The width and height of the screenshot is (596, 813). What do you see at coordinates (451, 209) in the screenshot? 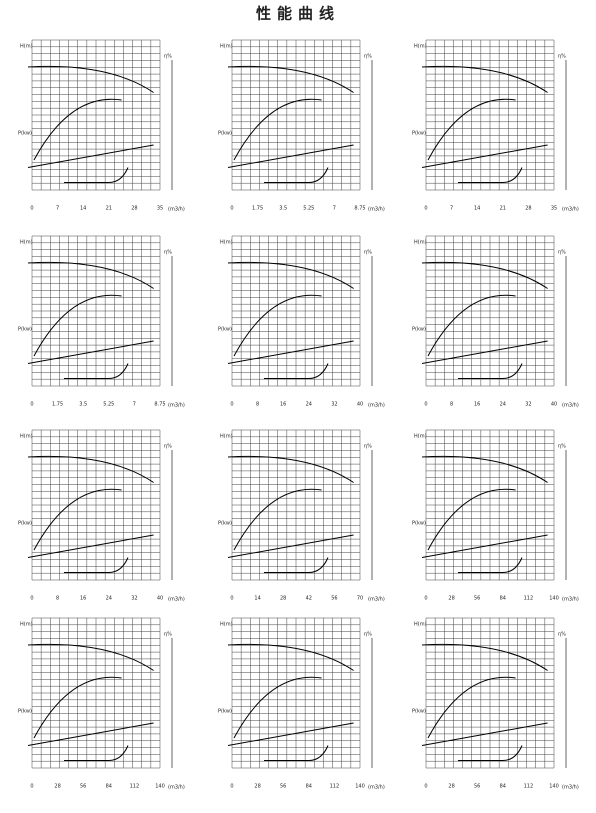
I see `x-tick-label: 7` at bounding box center [451, 209].